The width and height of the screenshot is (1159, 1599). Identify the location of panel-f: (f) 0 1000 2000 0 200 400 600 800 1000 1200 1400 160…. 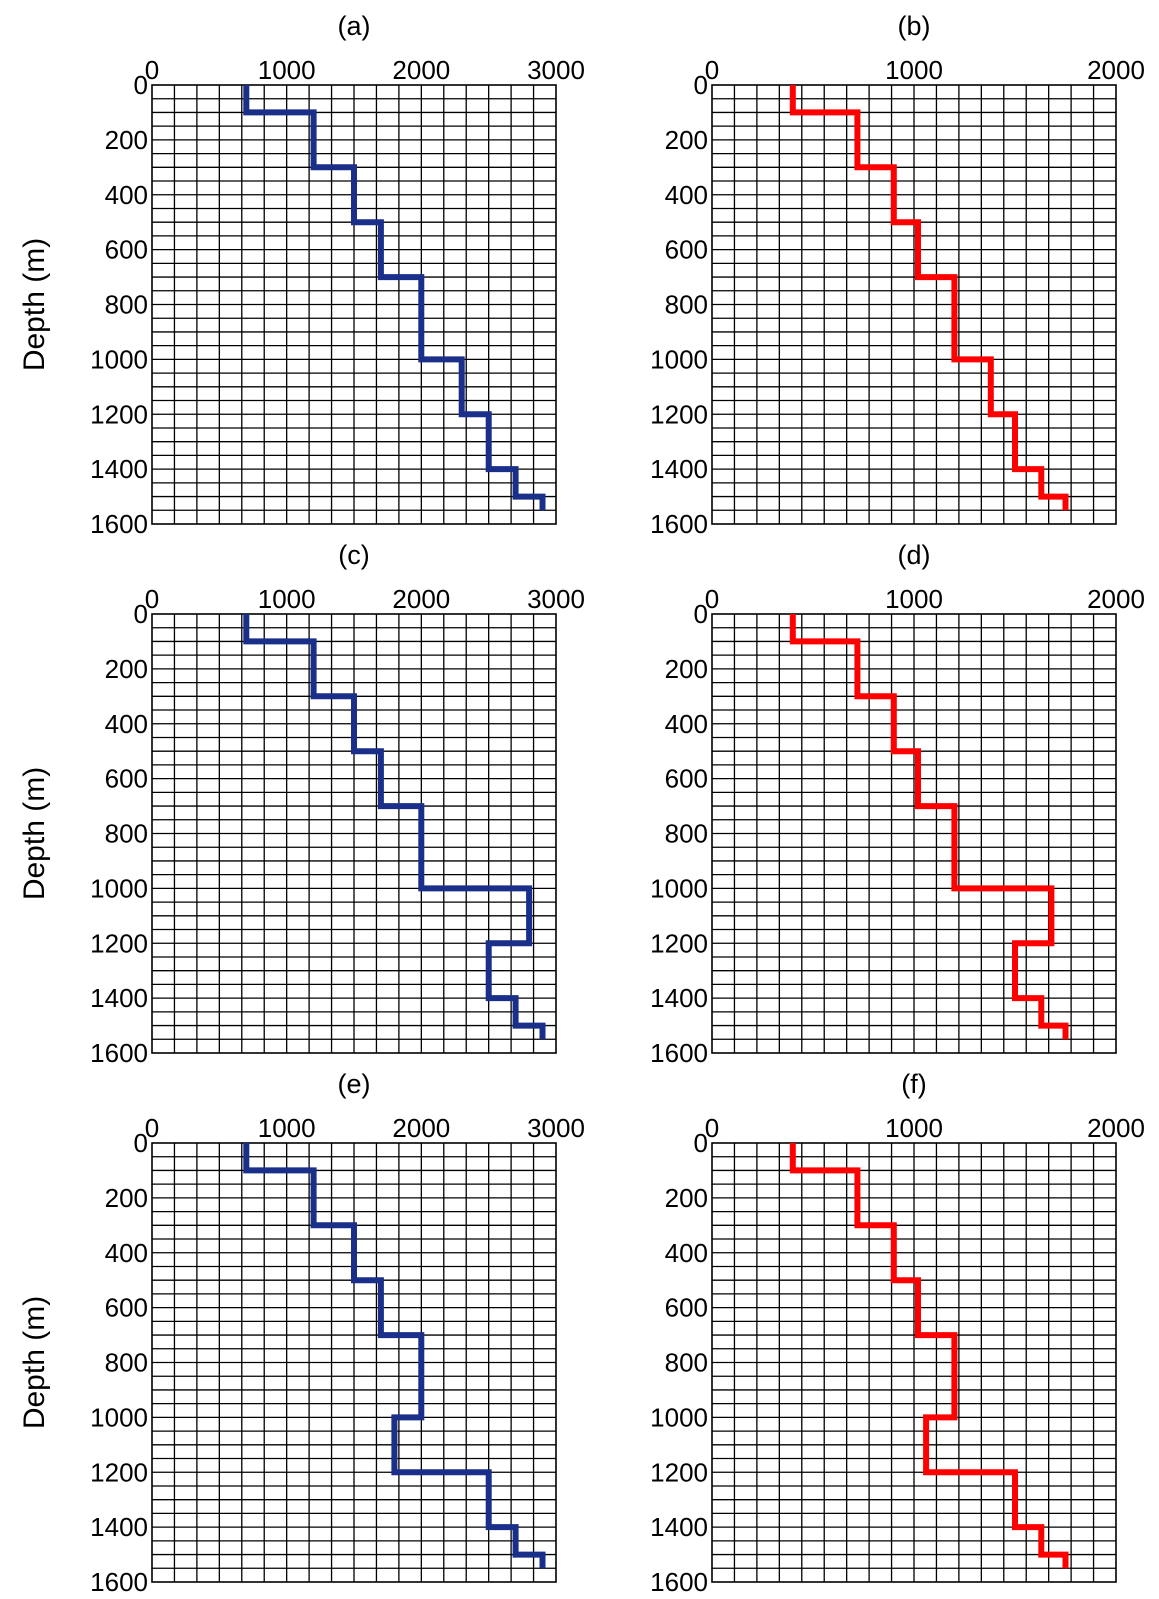
(897, 1333).